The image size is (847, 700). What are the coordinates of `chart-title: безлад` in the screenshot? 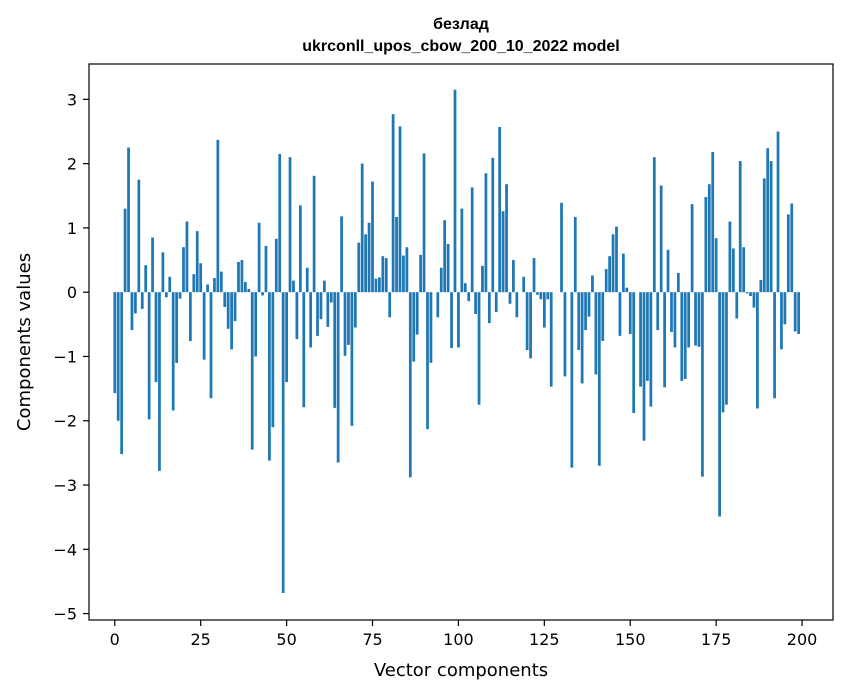 It's located at (461, 24).